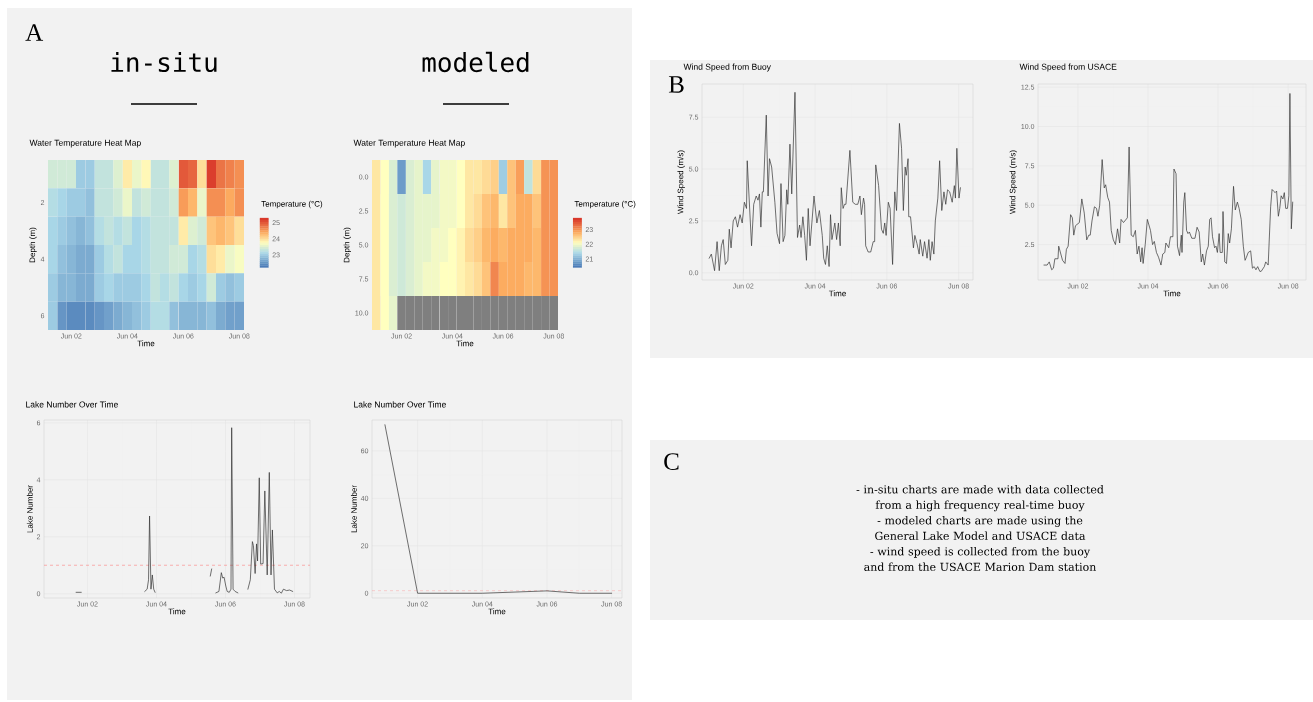 The image size is (1313, 702). Describe the element at coordinates (980, 528) in the screenshot. I see `text: - modeled charts are made using the General Lake Model and USACE data` at that location.